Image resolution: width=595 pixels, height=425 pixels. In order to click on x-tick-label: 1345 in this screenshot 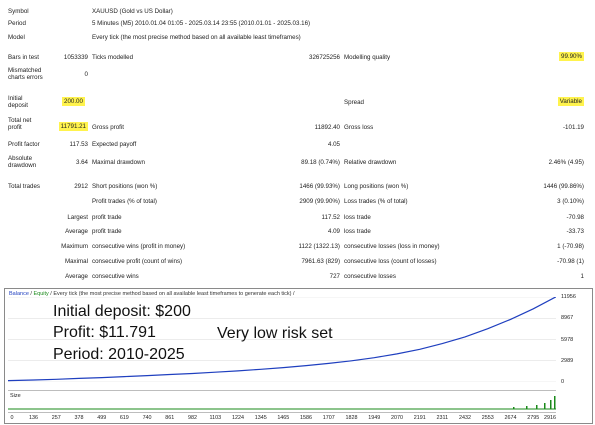, I will do `click(260, 418)`.